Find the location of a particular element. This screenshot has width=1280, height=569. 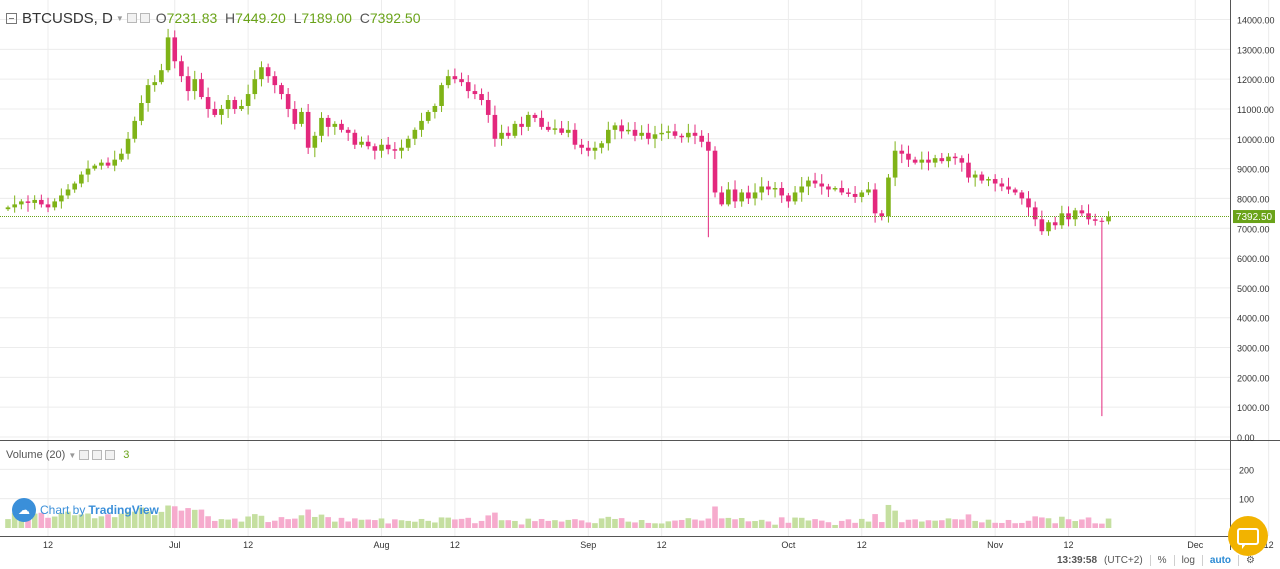

timezone-label: (UTC+2) is located at coordinates (1123, 560).